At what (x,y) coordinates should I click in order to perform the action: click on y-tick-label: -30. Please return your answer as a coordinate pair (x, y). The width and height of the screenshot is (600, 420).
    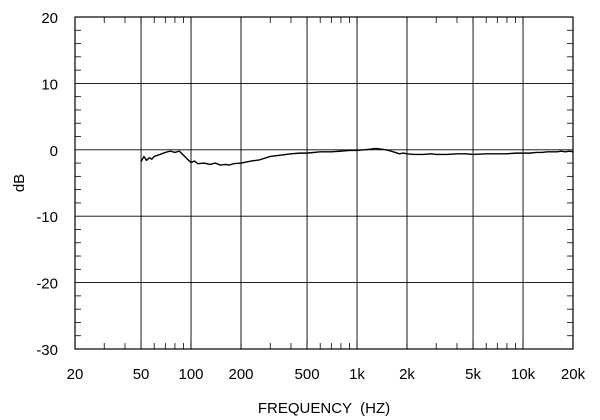
    Looking at the image, I should click on (47, 350).